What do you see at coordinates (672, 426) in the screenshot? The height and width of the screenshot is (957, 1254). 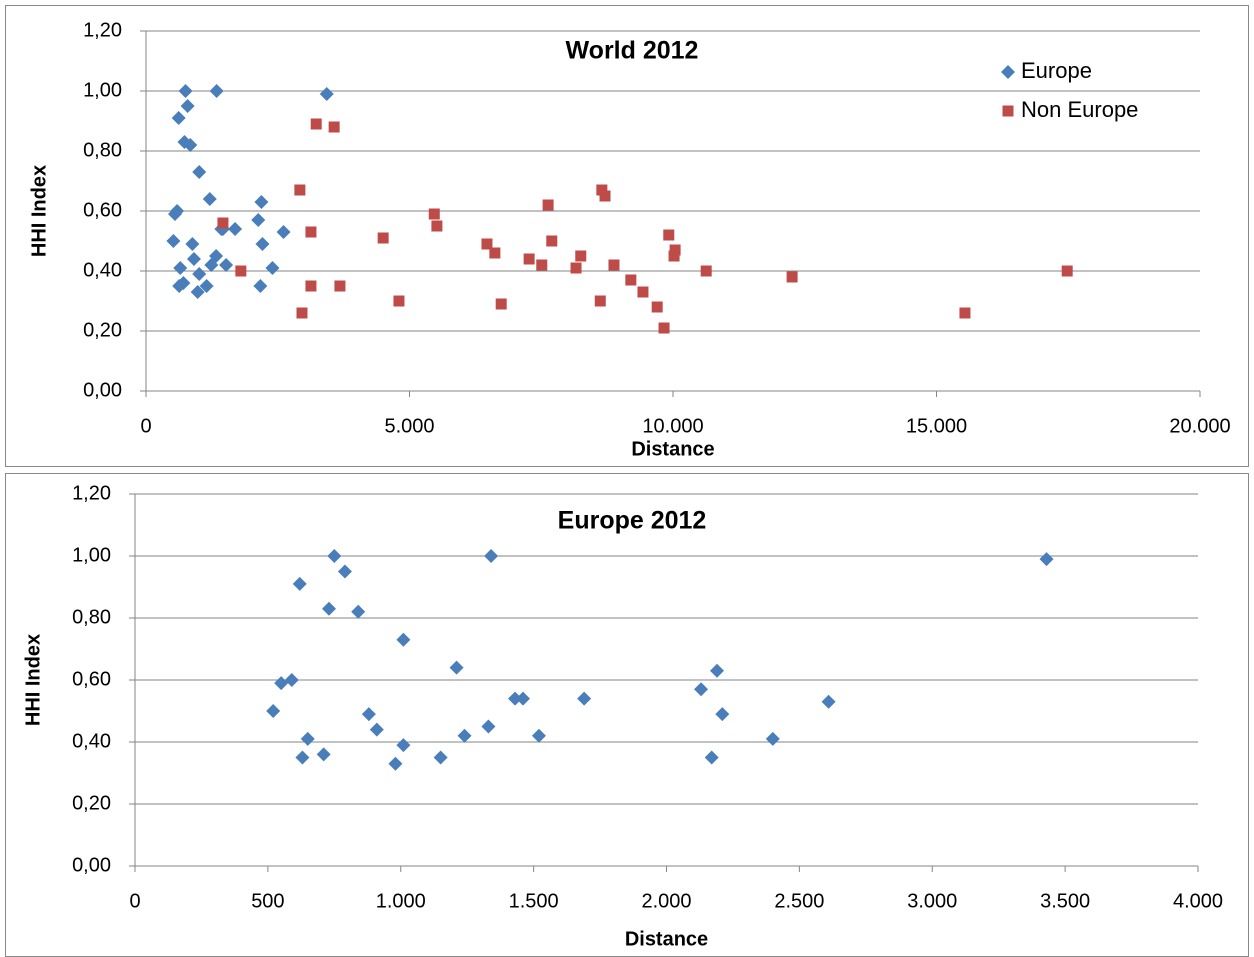 I see `x-tick-label: 10.000` at bounding box center [672, 426].